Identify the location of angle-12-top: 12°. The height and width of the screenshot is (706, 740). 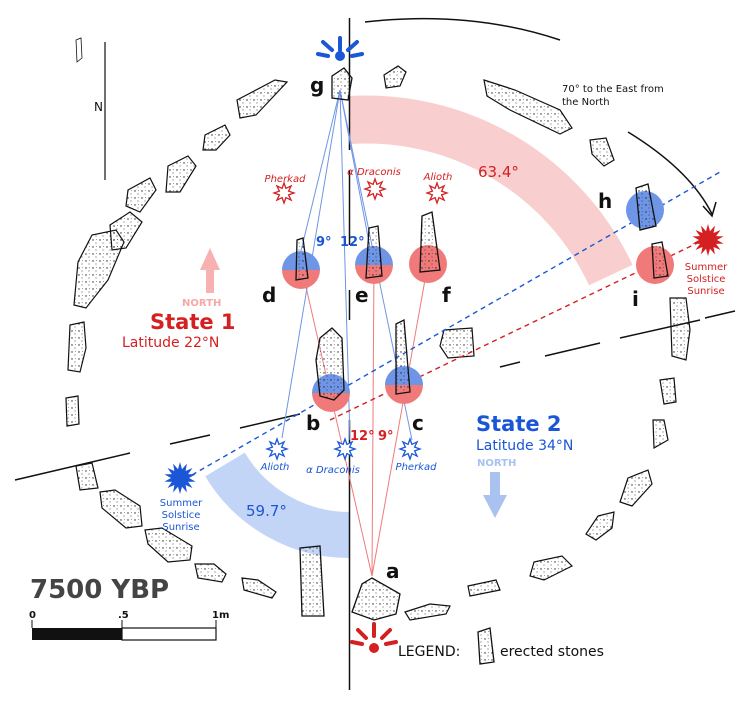
(352, 242).